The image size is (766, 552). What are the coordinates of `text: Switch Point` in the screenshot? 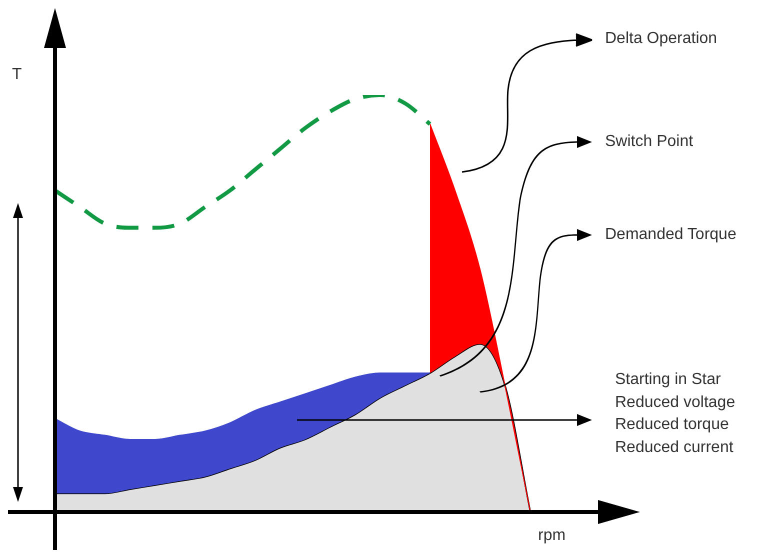 It's located at (649, 142).